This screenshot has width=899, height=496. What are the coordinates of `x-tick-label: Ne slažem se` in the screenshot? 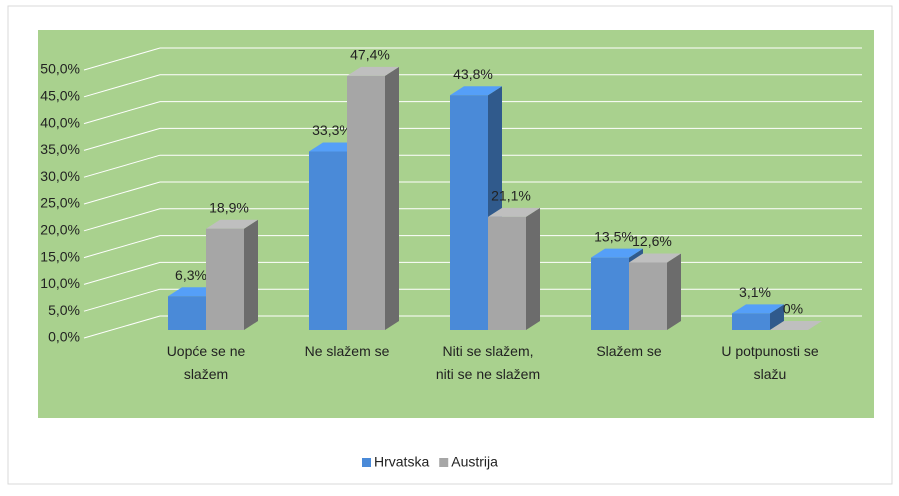 It's located at (347, 351).